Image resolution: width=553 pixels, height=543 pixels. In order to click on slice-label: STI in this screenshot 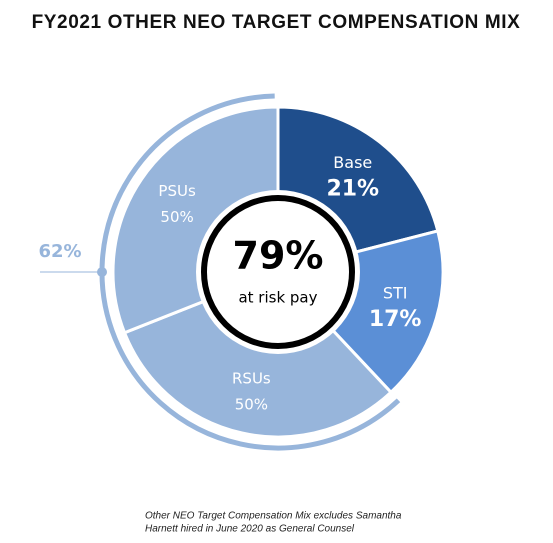, I will do `click(395, 293)`.